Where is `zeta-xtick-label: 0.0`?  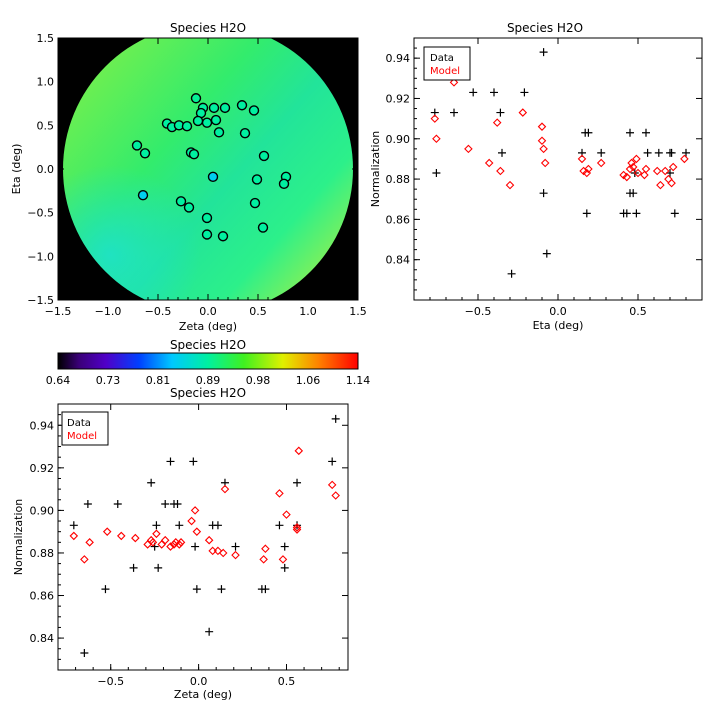 zeta-xtick-label: 0.0 is located at coordinates (199, 681).